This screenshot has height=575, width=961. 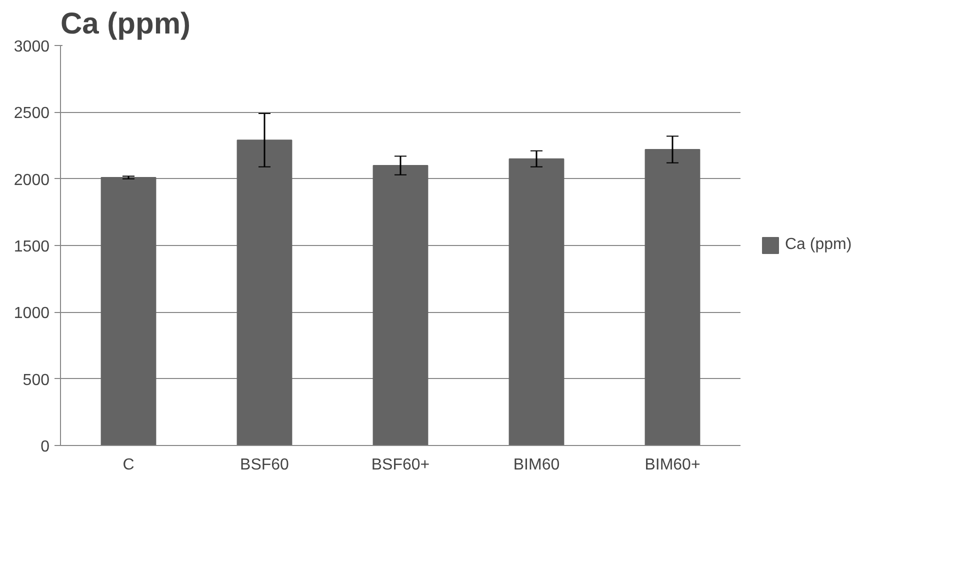 I want to click on y-tick-label: 0, so click(x=45, y=447).